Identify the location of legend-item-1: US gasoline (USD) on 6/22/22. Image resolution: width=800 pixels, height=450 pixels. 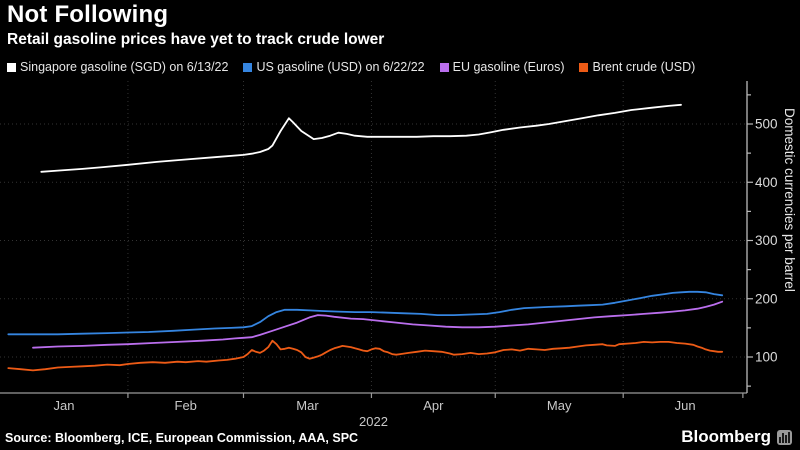
(334, 67).